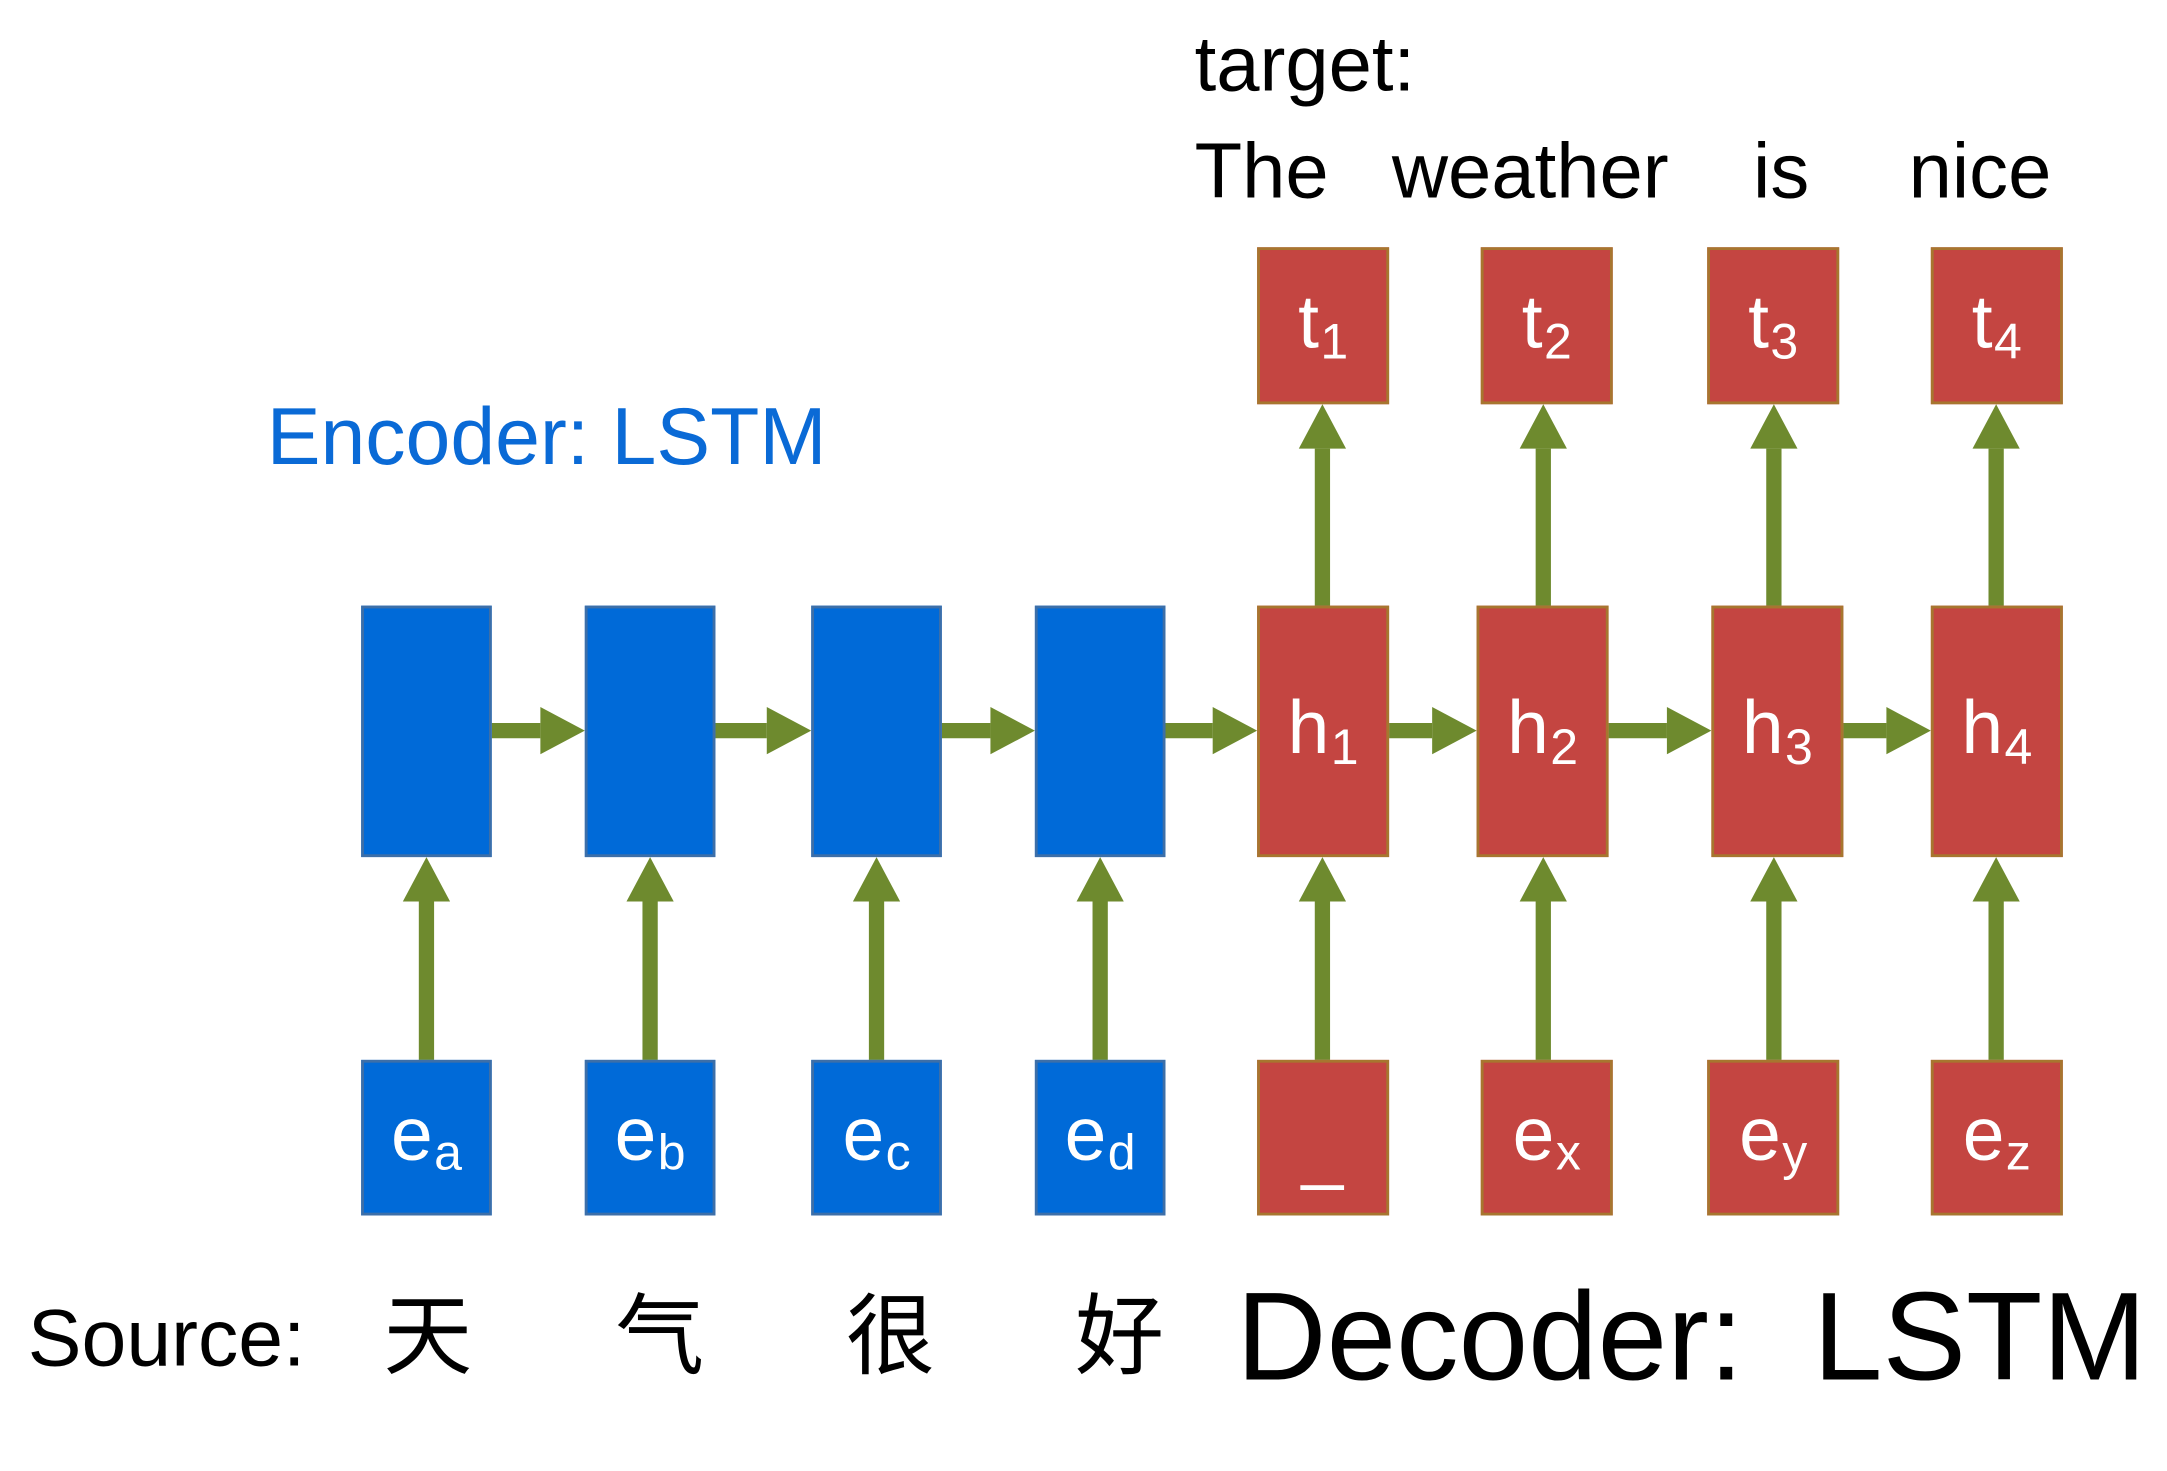 This screenshot has height=1471, width=2167. What do you see at coordinates (1777, 731) in the screenshot?
I see `decoder-cell-3: h3` at bounding box center [1777, 731].